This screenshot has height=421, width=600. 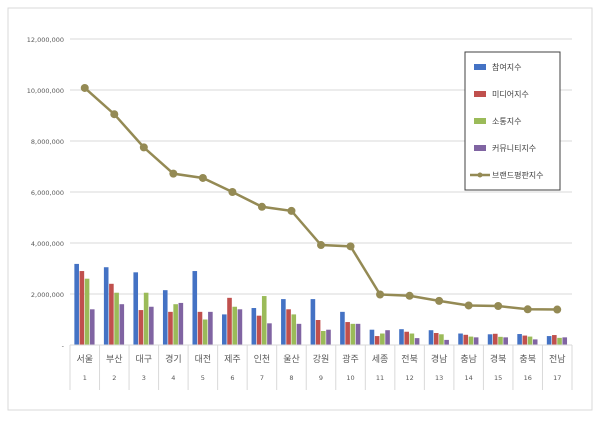 What do you see at coordinates (141, 327) in the screenshot?
I see `bar-미디어지수-대구` at bounding box center [141, 327].